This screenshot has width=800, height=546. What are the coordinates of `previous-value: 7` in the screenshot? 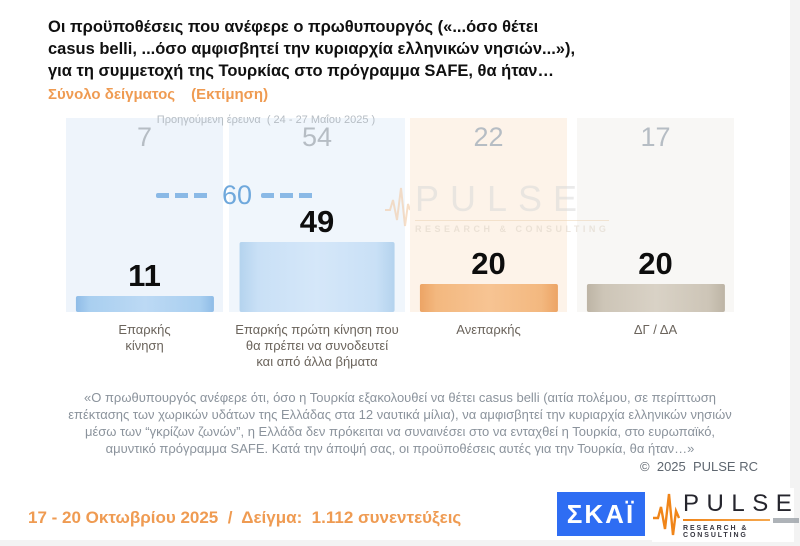 It's located at (144, 137).